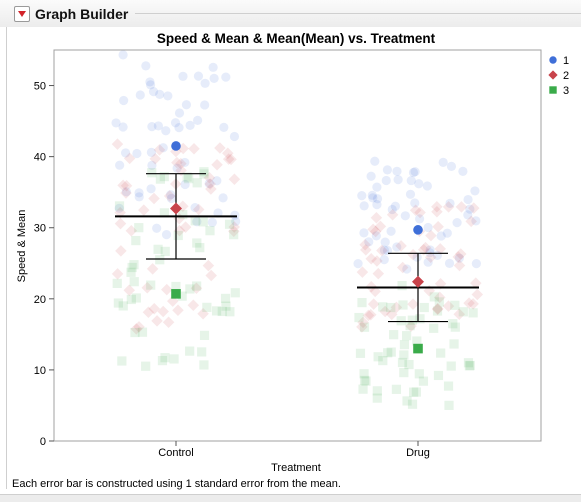 The image size is (581, 502). What do you see at coordinates (296, 38) in the screenshot?
I see `chart-title: Speed & Mean & Mean(Mean) vs. Treatment` at bounding box center [296, 38].